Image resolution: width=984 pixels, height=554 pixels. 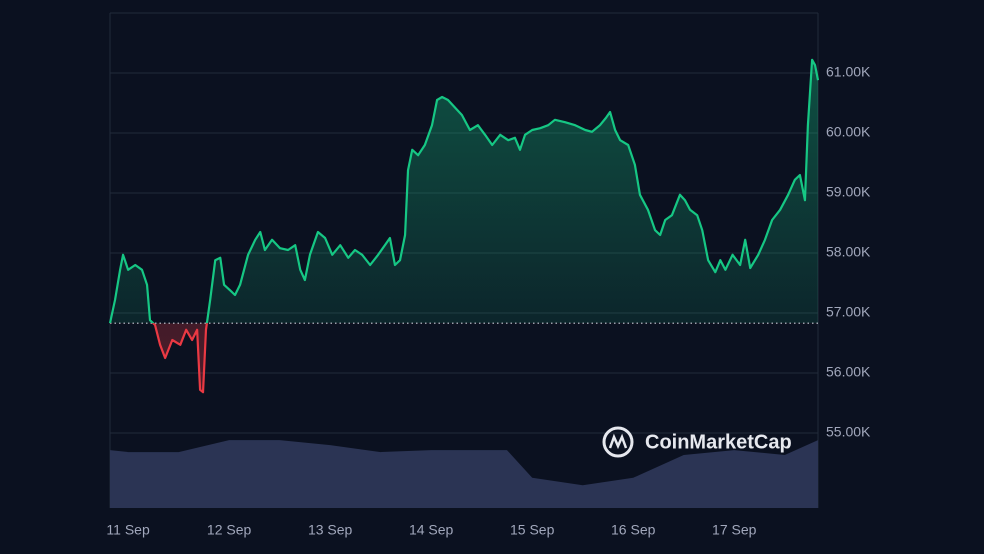 I want to click on watermark-group: CoinMarketCap, so click(x=697, y=442).